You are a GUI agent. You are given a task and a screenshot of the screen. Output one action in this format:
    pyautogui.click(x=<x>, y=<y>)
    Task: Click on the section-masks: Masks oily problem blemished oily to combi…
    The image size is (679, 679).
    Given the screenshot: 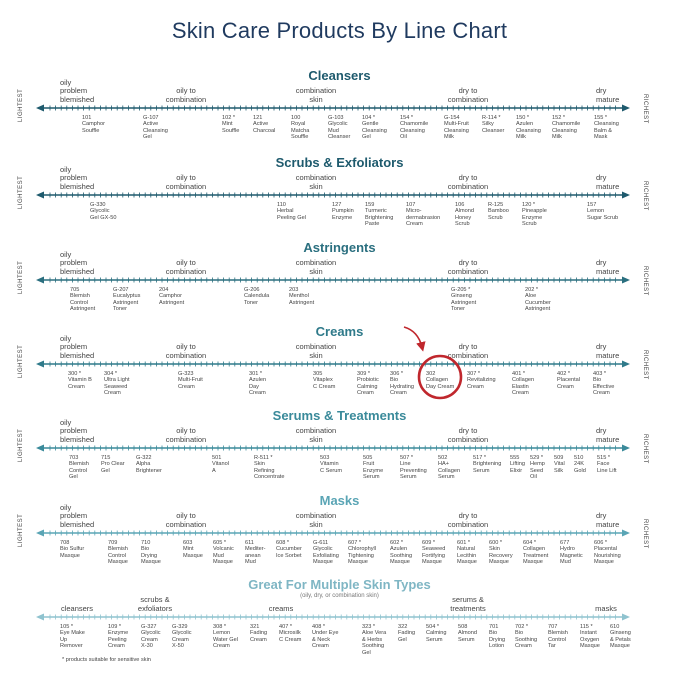 What is the action you would take?
    pyautogui.click(x=339, y=534)
    